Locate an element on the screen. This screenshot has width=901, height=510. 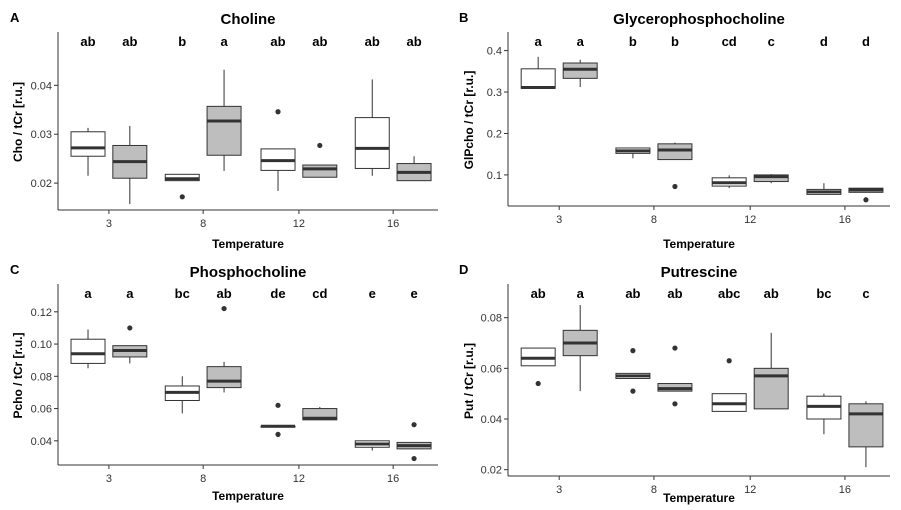
y-tick-label: 0.3 is located at coordinates (494, 93).